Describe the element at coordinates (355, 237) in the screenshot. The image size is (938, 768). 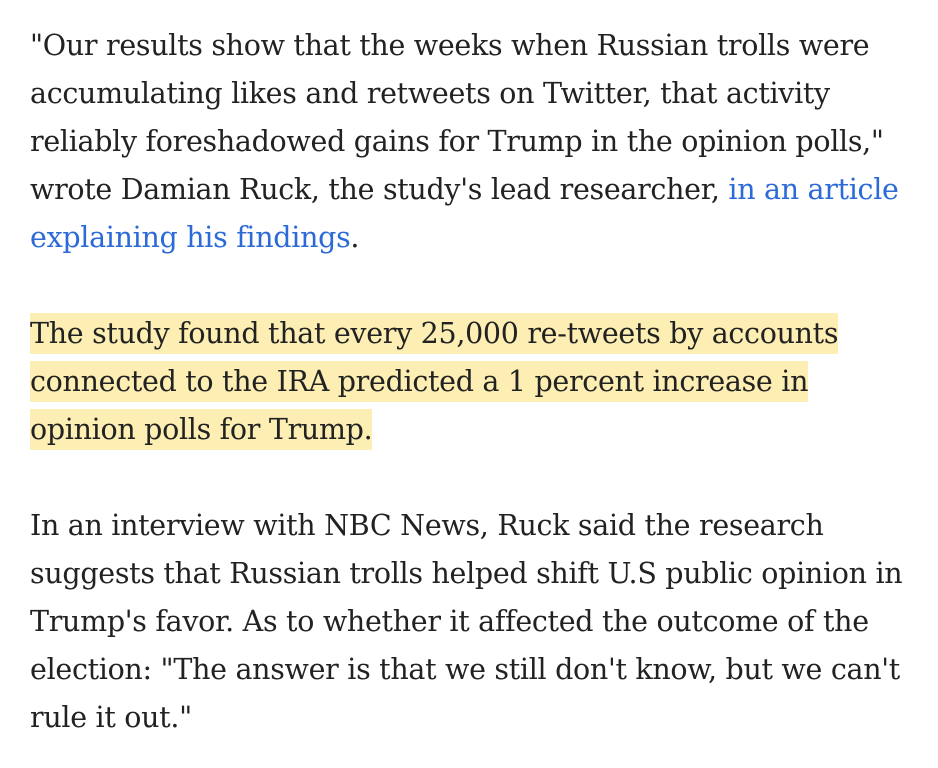
I see `quote-end-punctuation: .` at that location.